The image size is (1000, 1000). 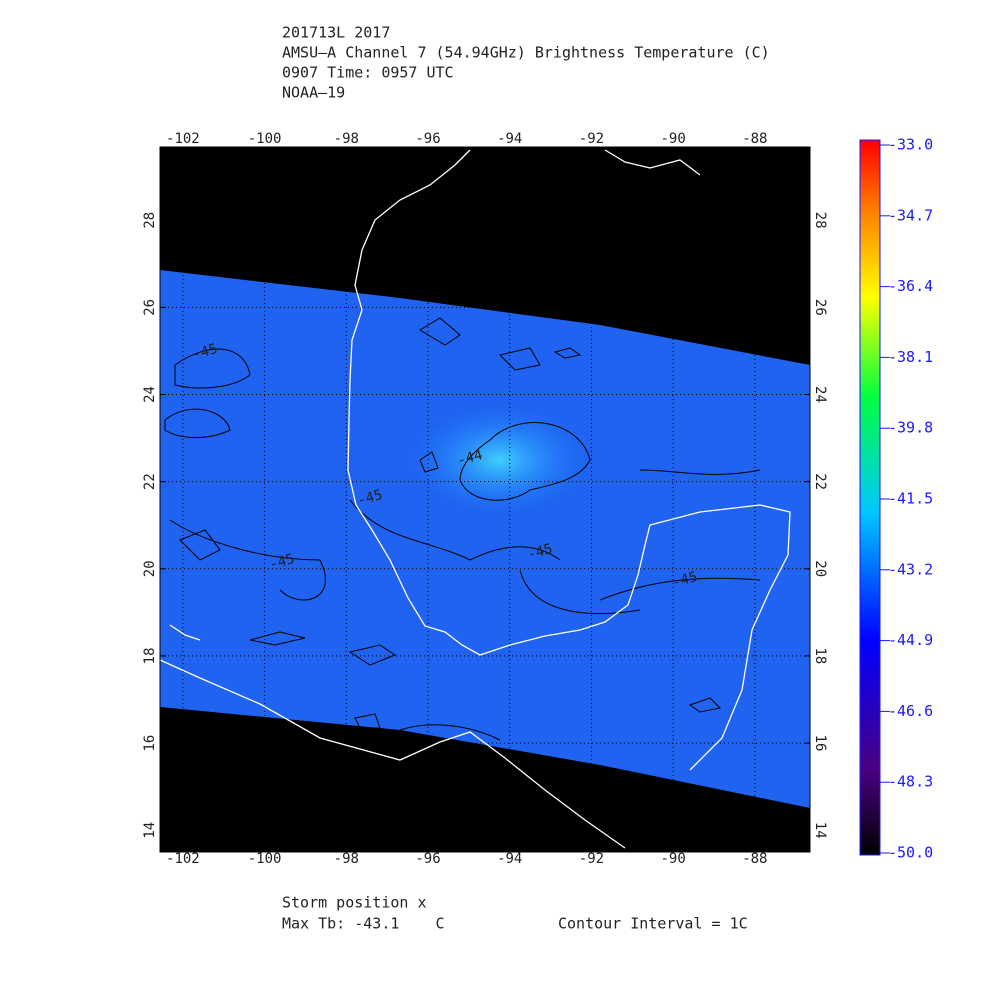 I want to click on colorbar-tick-label: -38.1, so click(x=910, y=357).